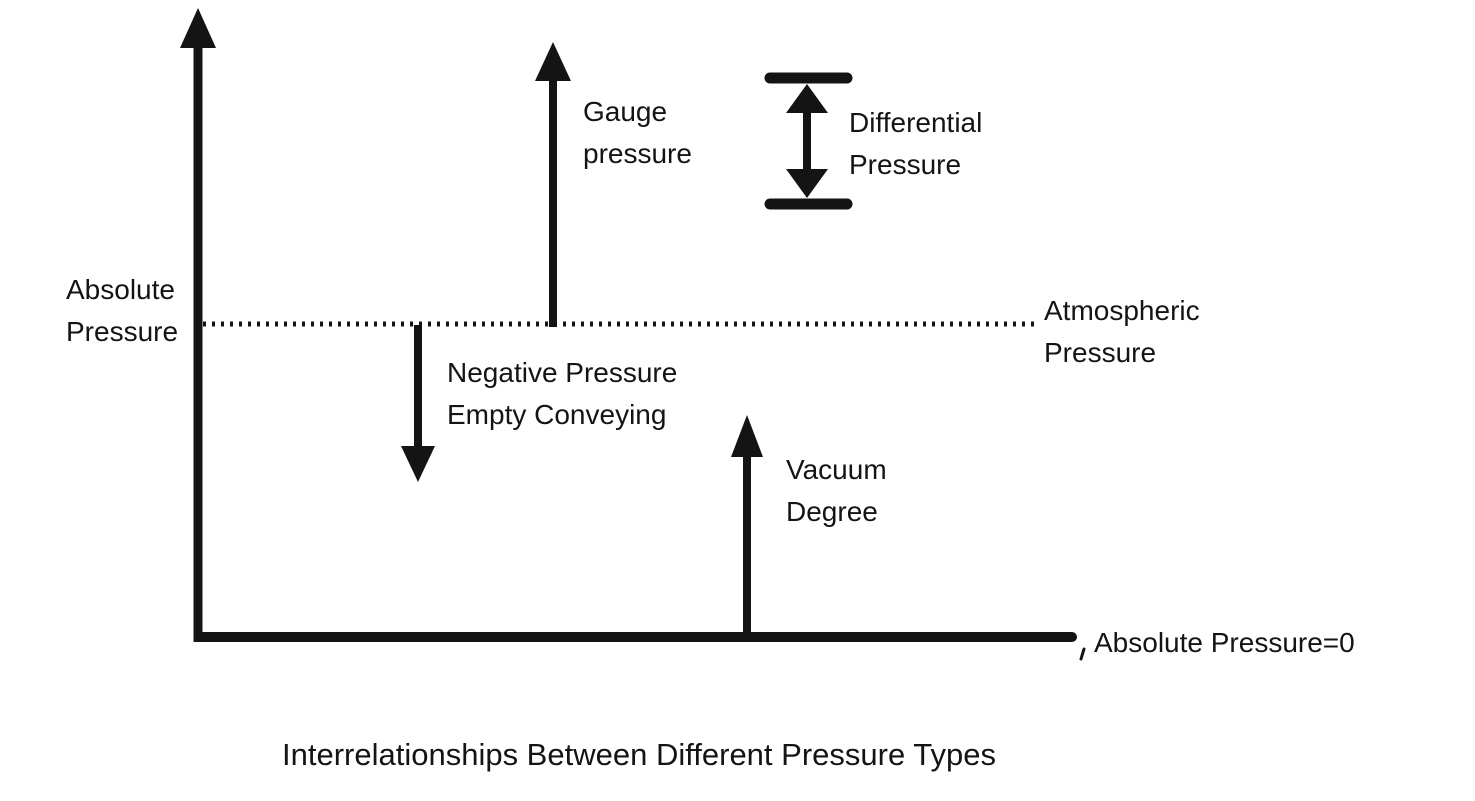 The width and height of the screenshot is (1475, 801). Describe the element at coordinates (198, 325) in the screenshot. I see `absolute-pressure-axis` at that location.